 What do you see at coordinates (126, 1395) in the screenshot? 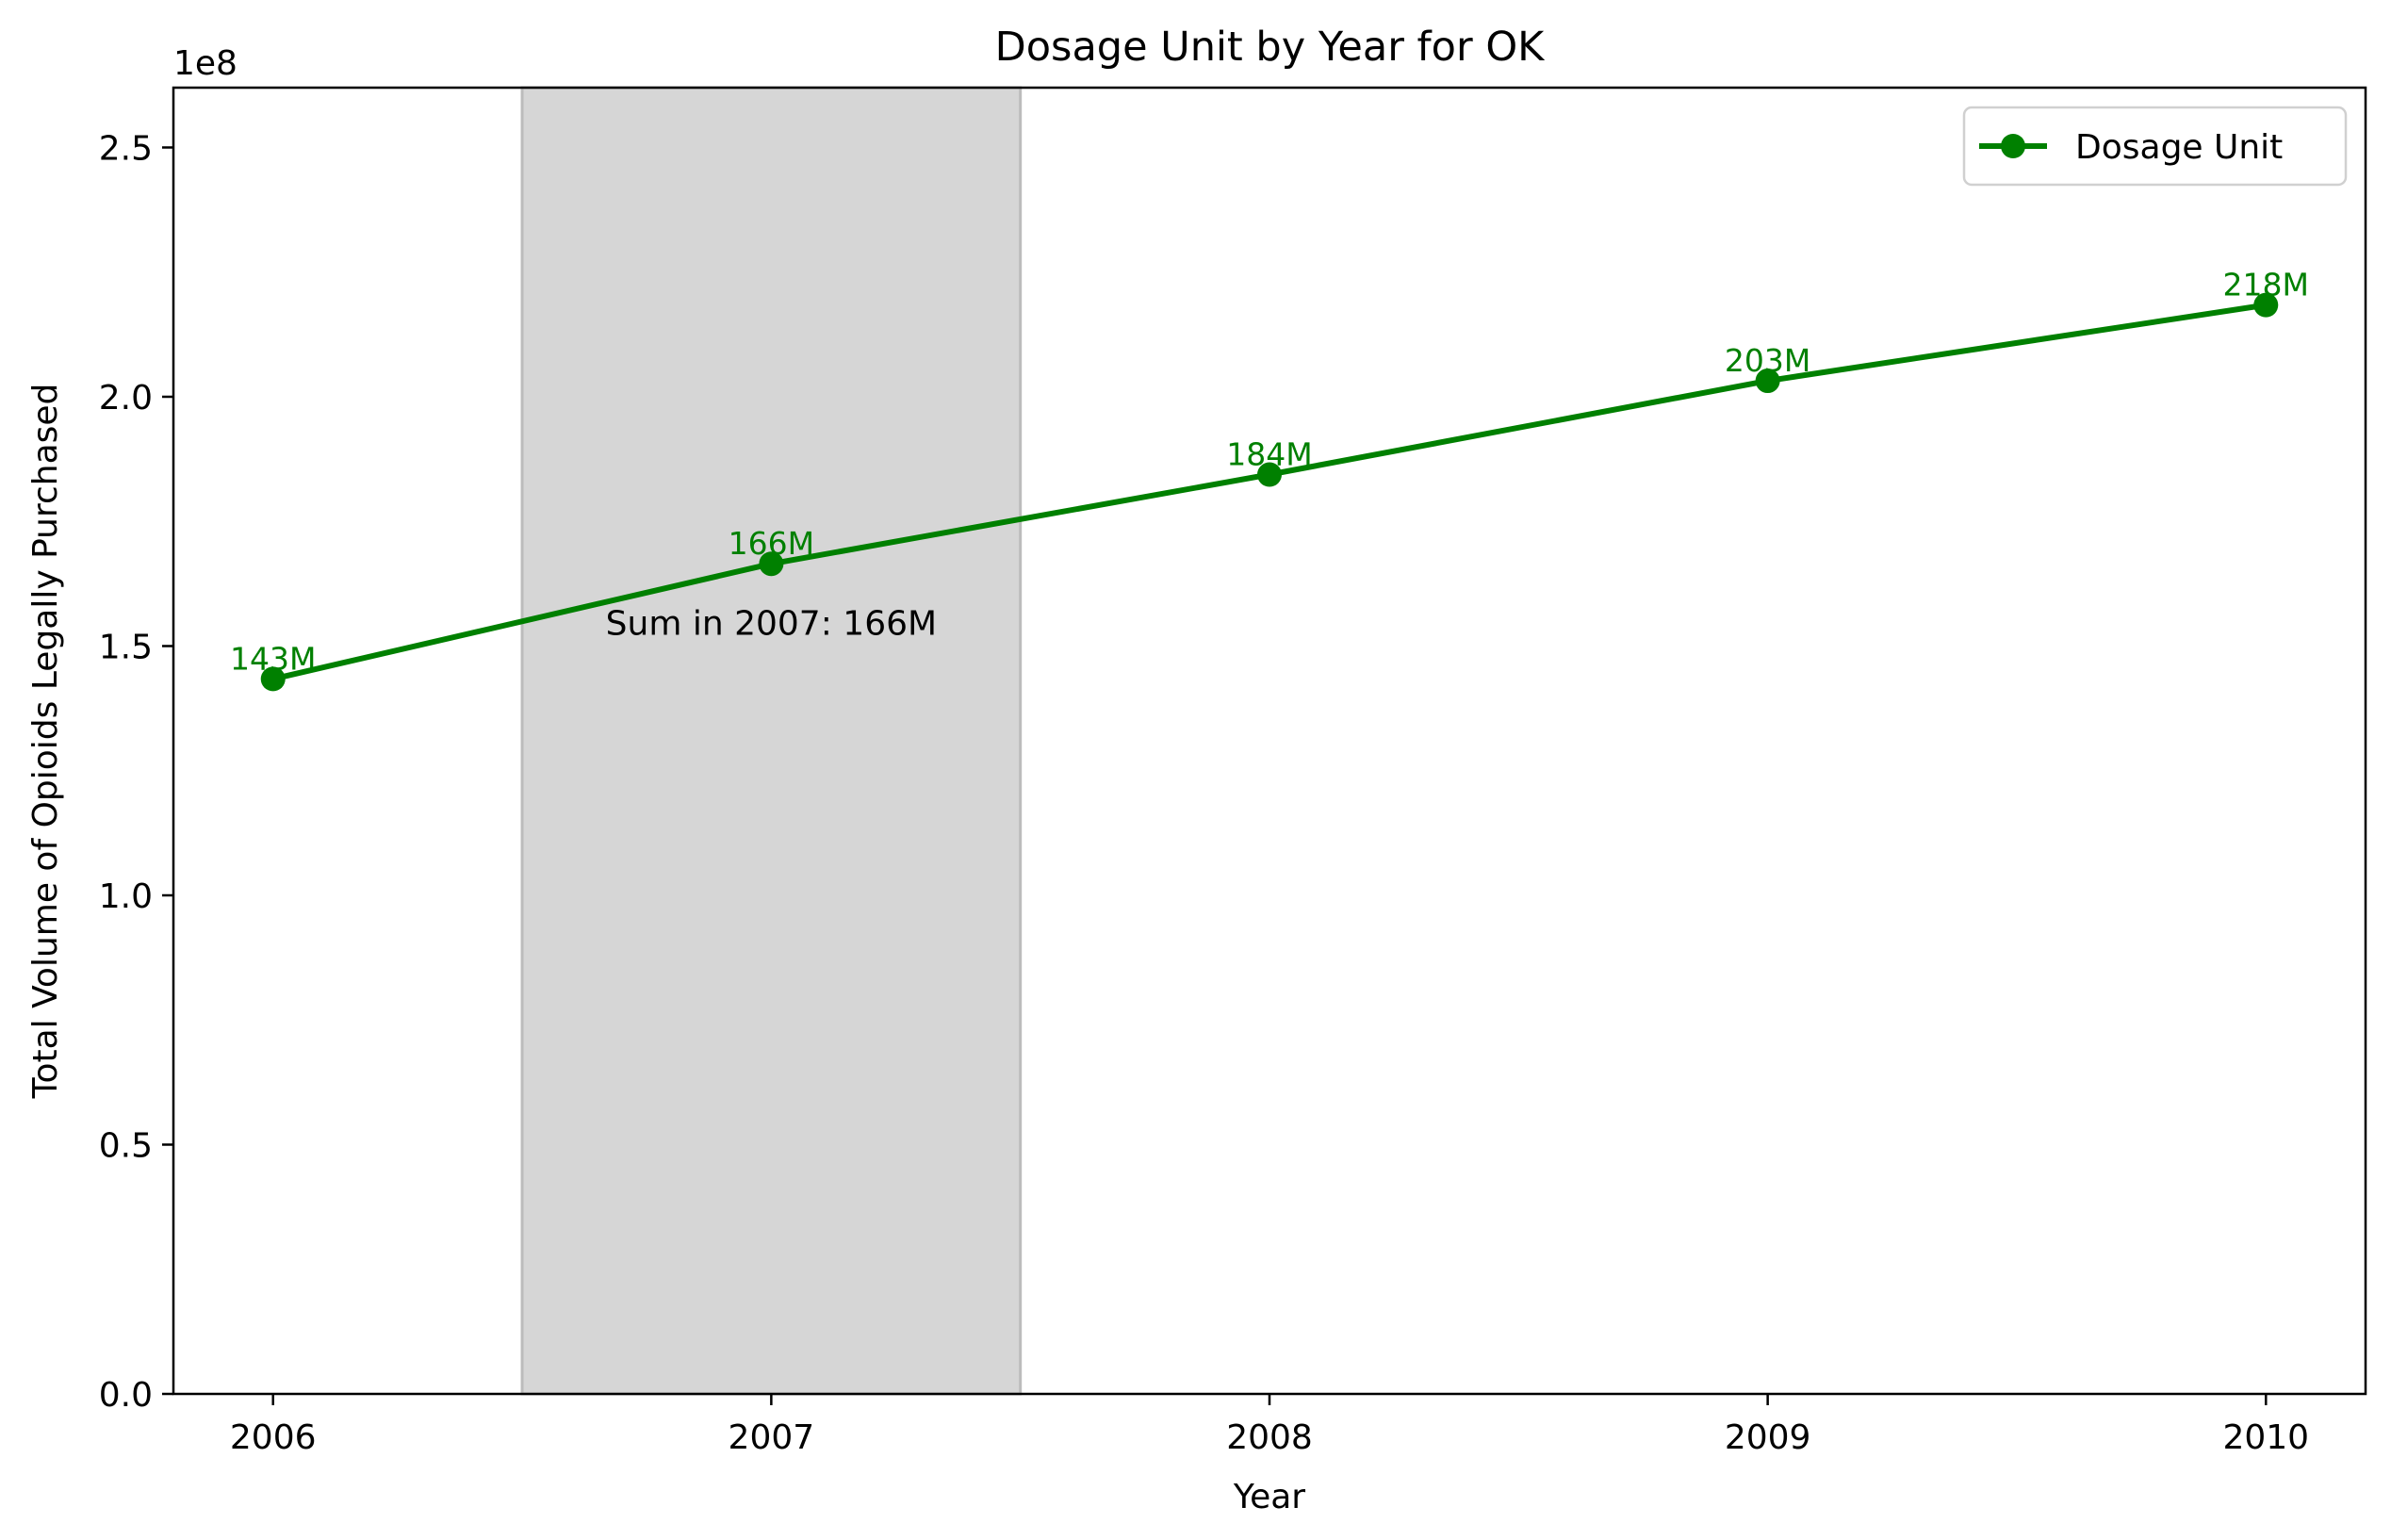
I see `y-tick-label: 0.0` at bounding box center [126, 1395].